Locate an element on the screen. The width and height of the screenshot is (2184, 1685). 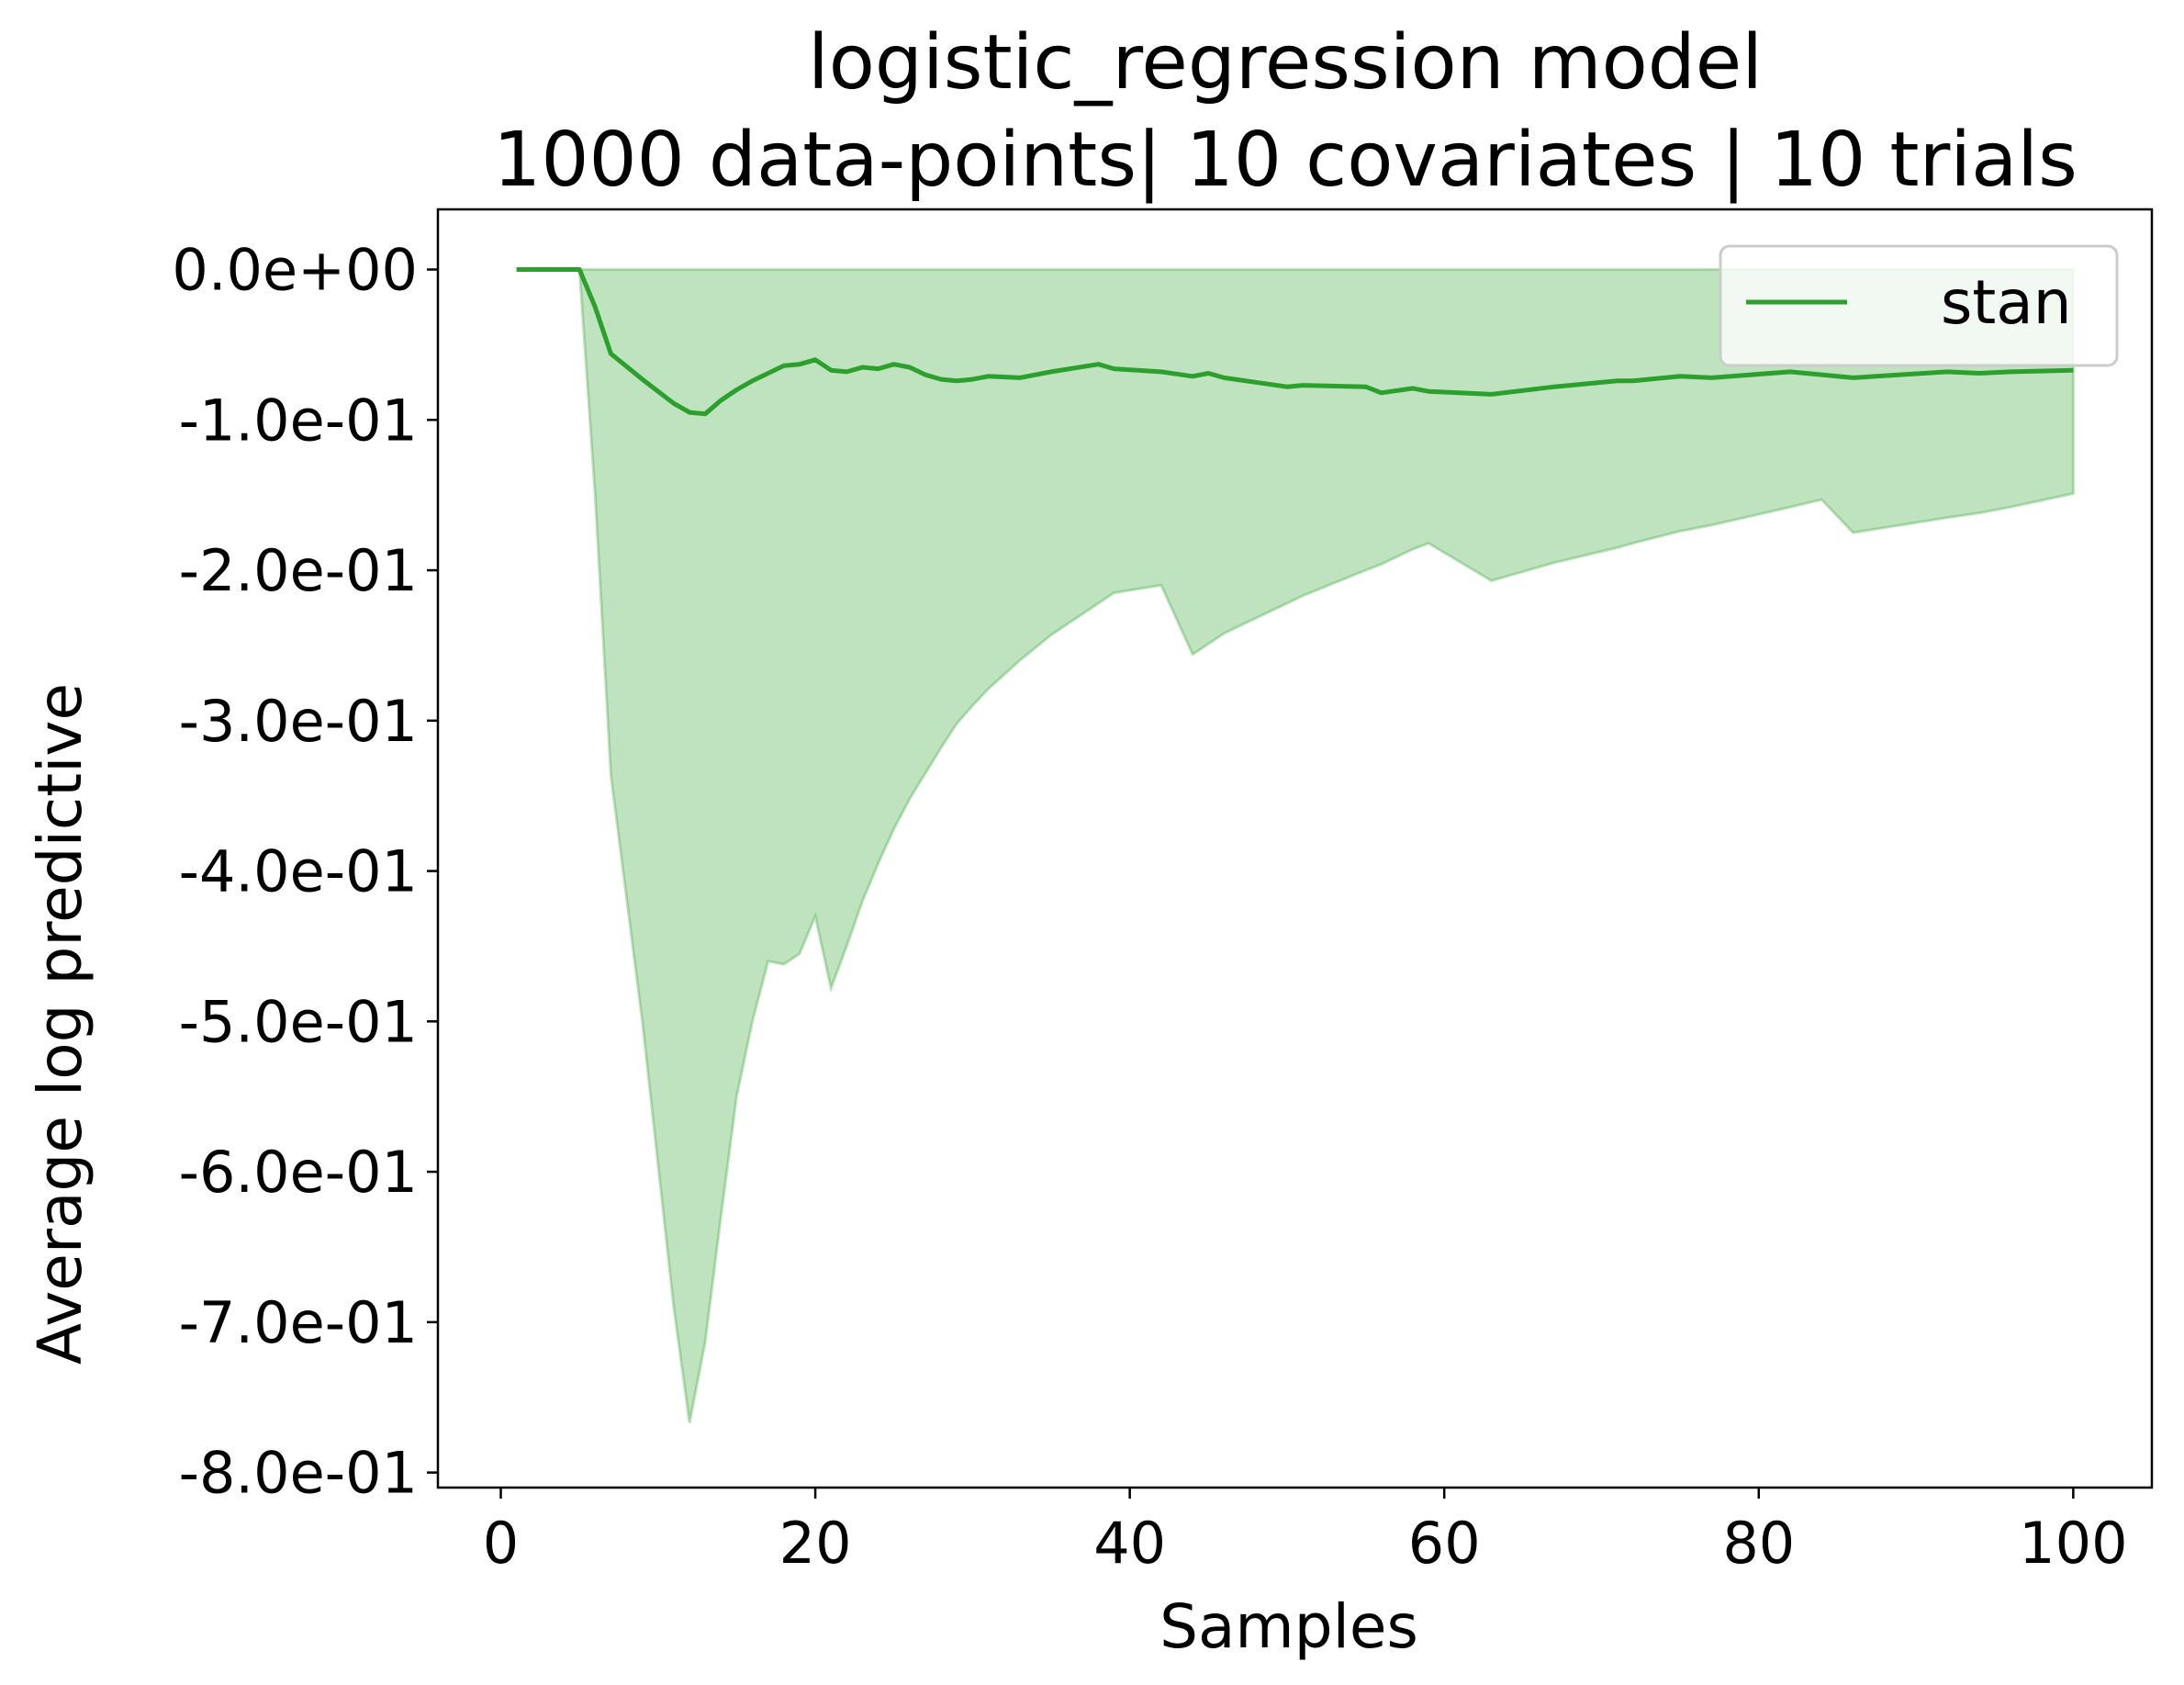
y-tick-label: -1.0e-01 is located at coordinates (298, 420).